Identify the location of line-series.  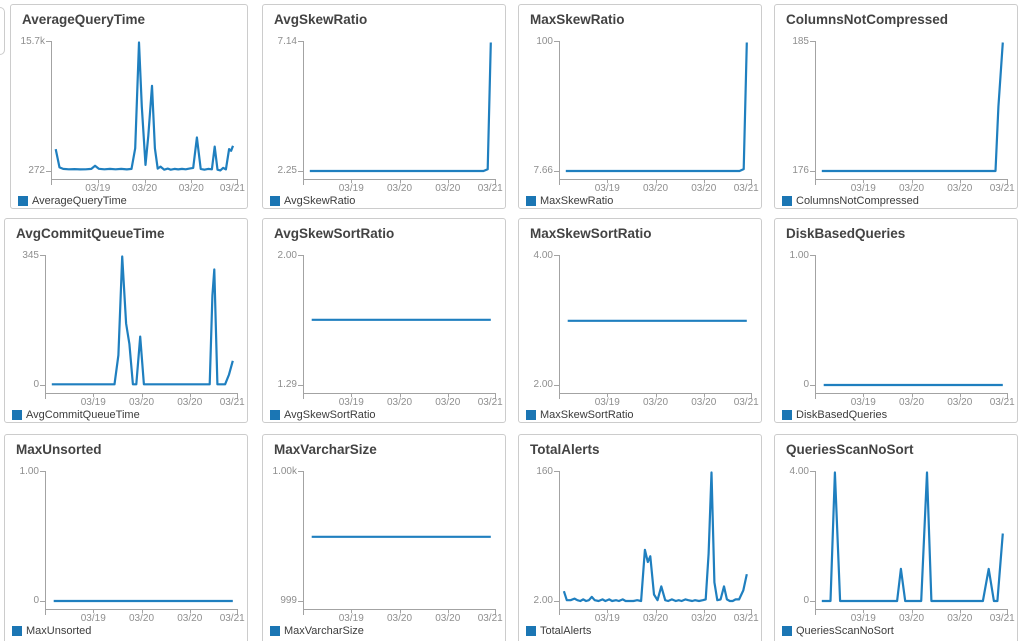
(400, 107).